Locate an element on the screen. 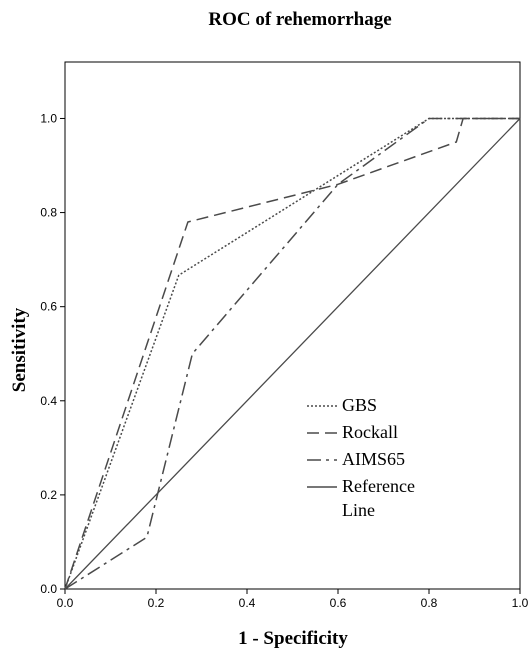 The height and width of the screenshot is (654, 530). legend-label-gbs: GBS is located at coordinates (359, 405).